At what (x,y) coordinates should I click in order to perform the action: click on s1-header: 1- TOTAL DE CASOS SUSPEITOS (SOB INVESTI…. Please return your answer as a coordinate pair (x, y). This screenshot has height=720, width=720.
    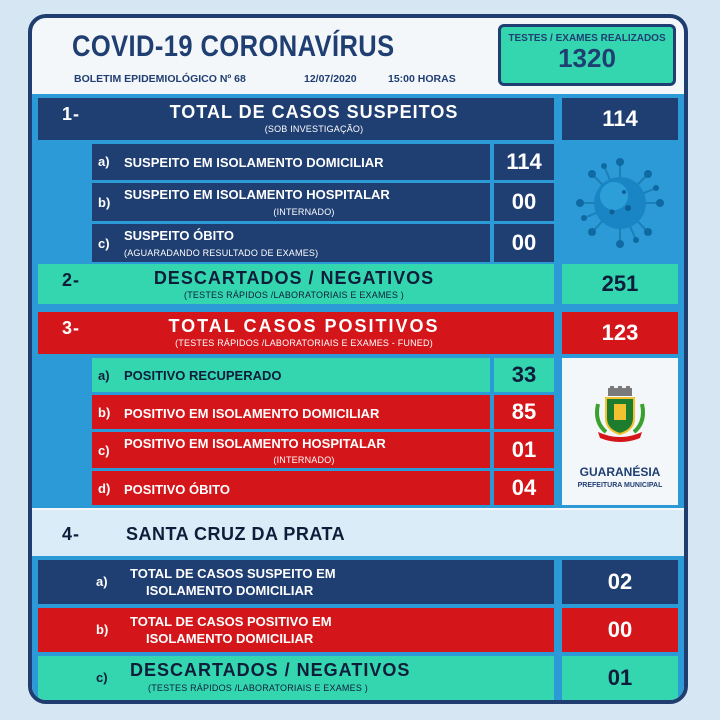
    Looking at the image, I should click on (296, 119).